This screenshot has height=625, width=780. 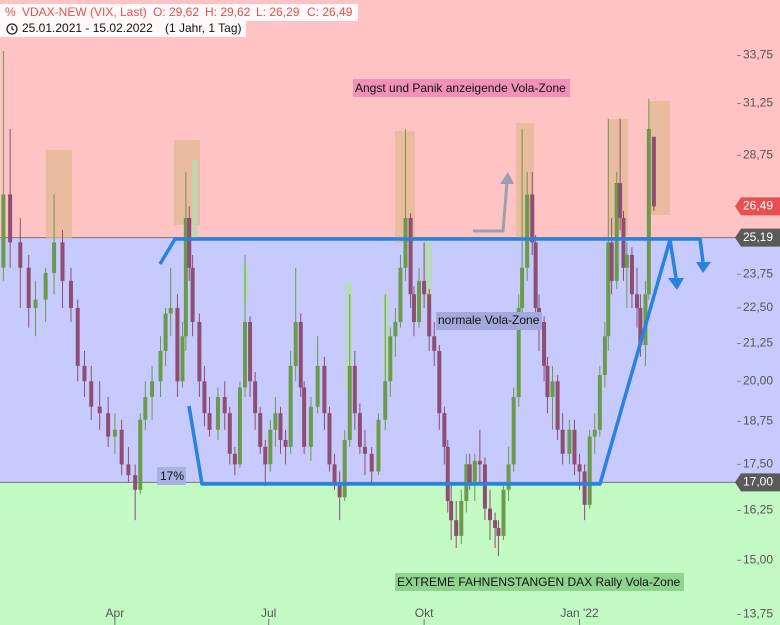 What do you see at coordinates (176, 12) in the screenshot?
I see `ohlc-label: O: 29,62` at bounding box center [176, 12].